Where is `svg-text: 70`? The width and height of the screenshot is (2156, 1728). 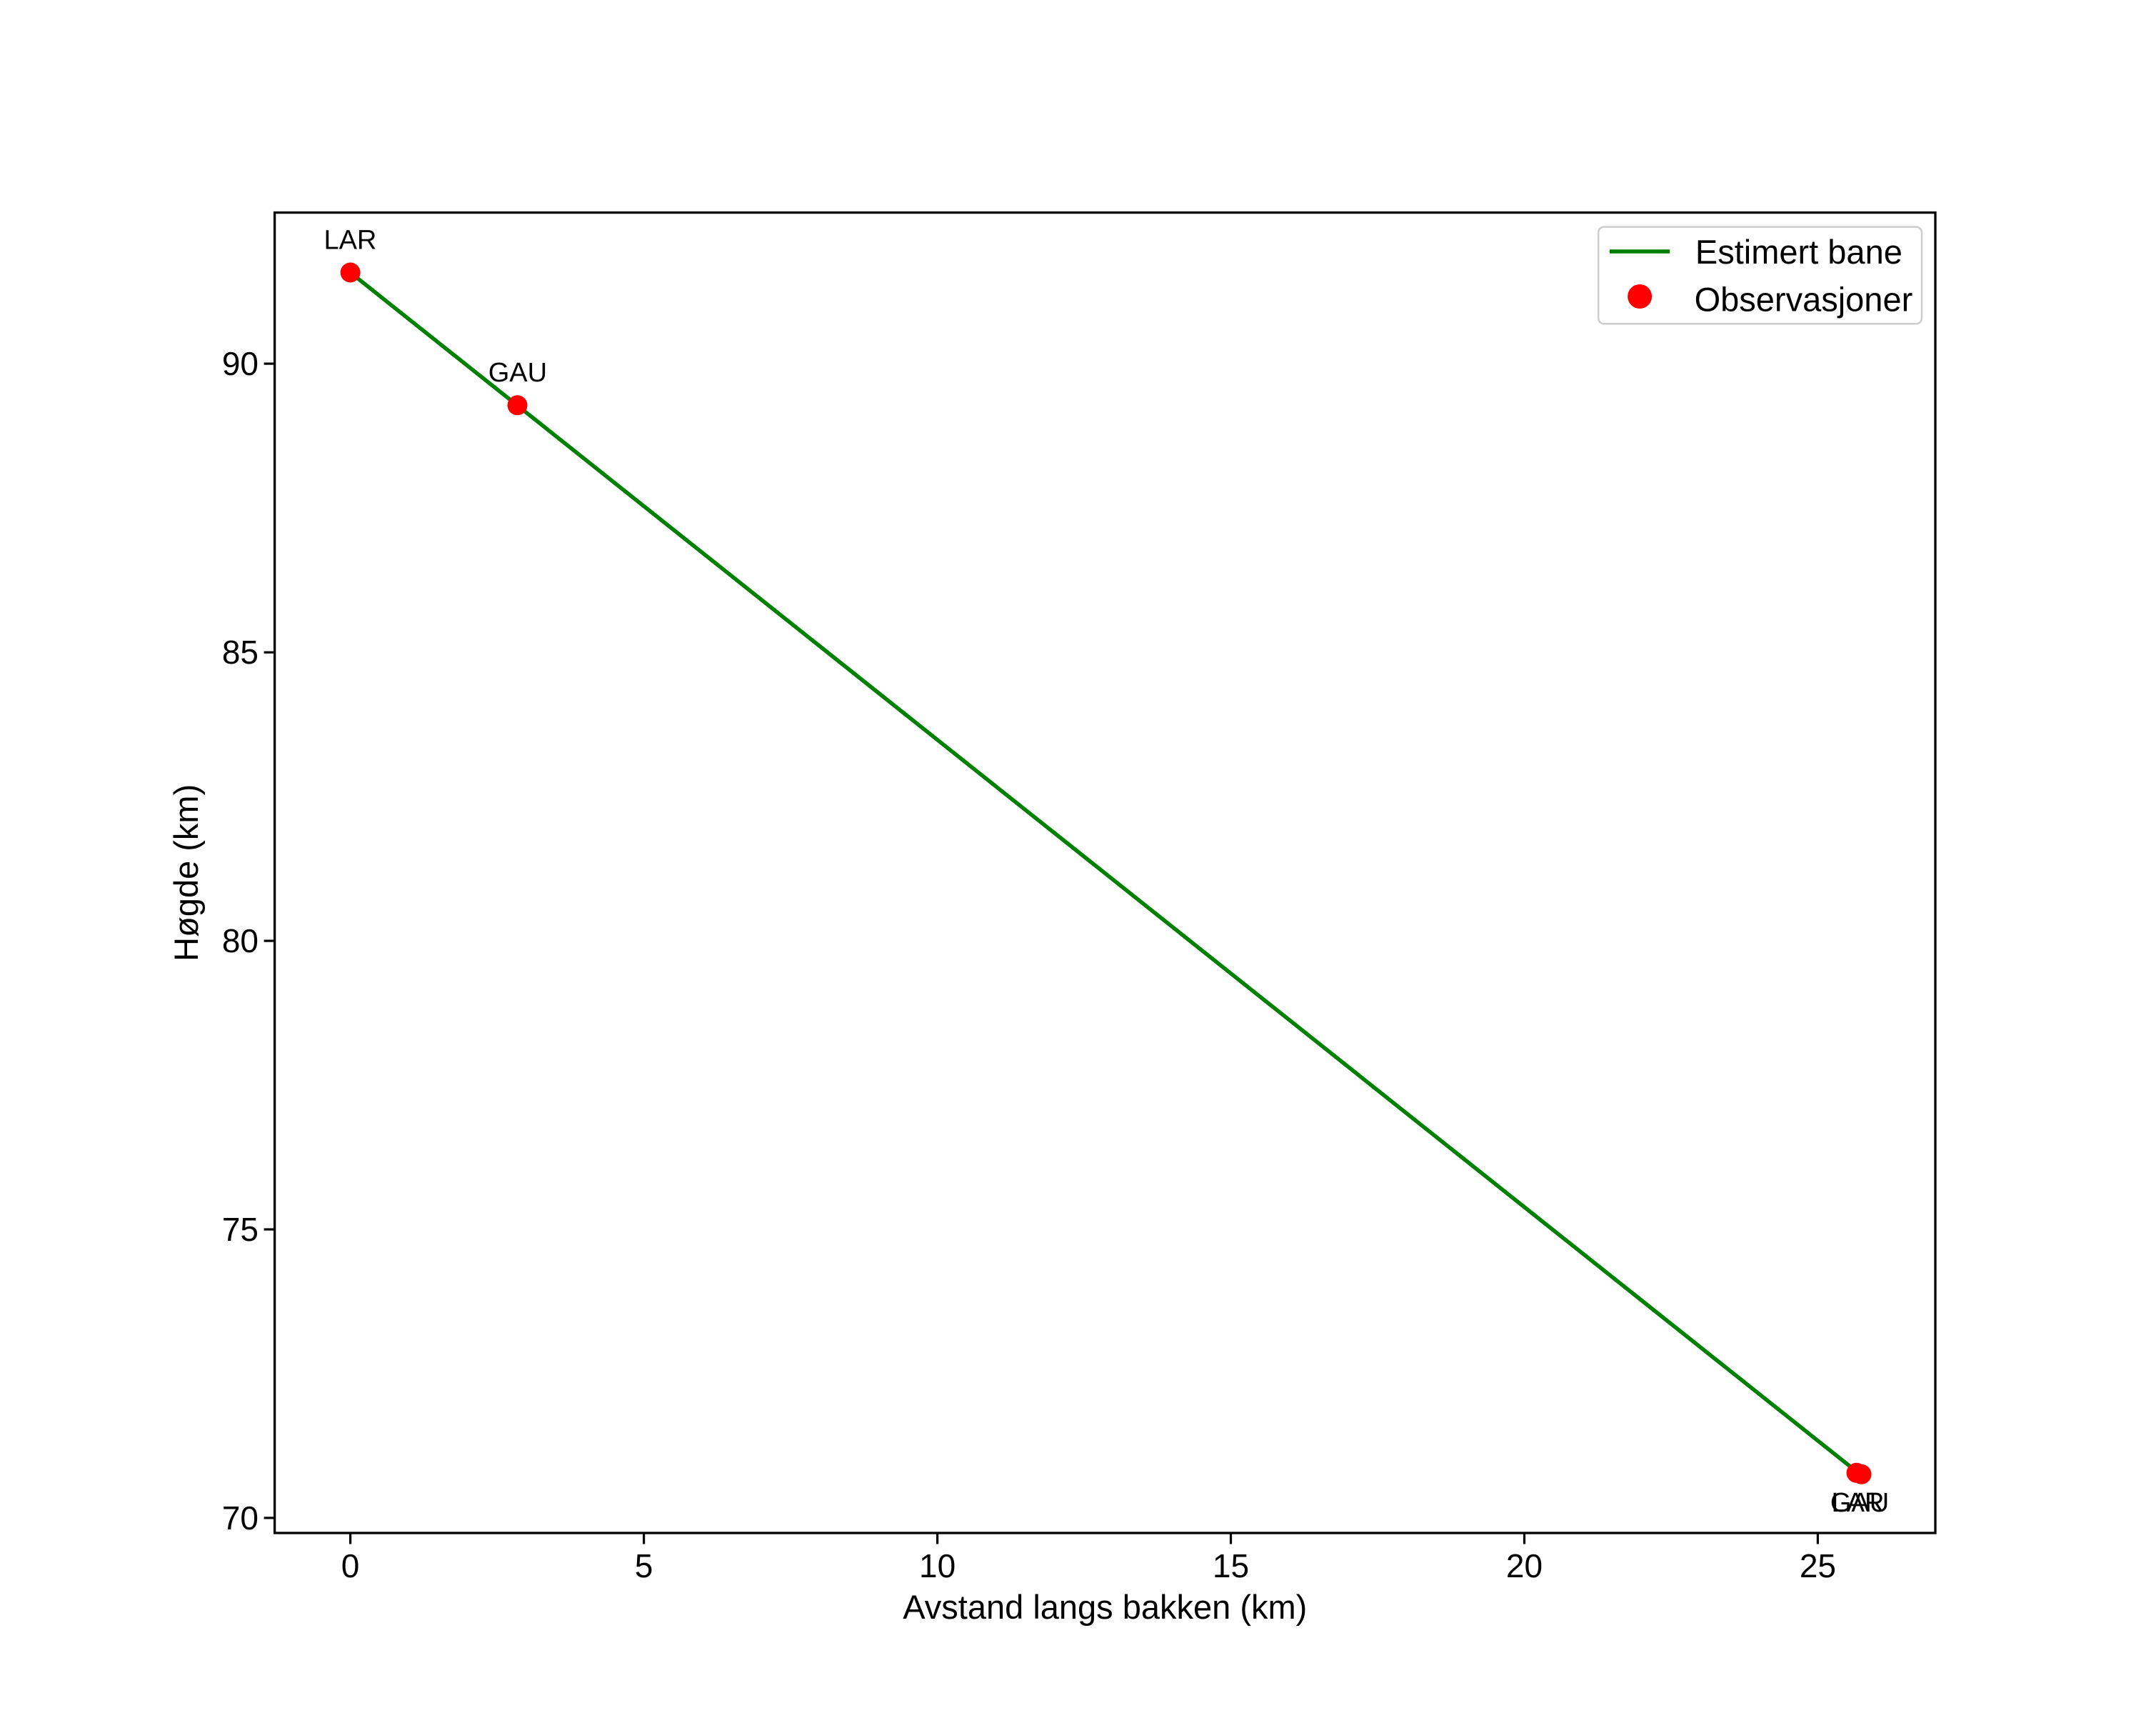
svg-text: 70 is located at coordinates (241, 1518).